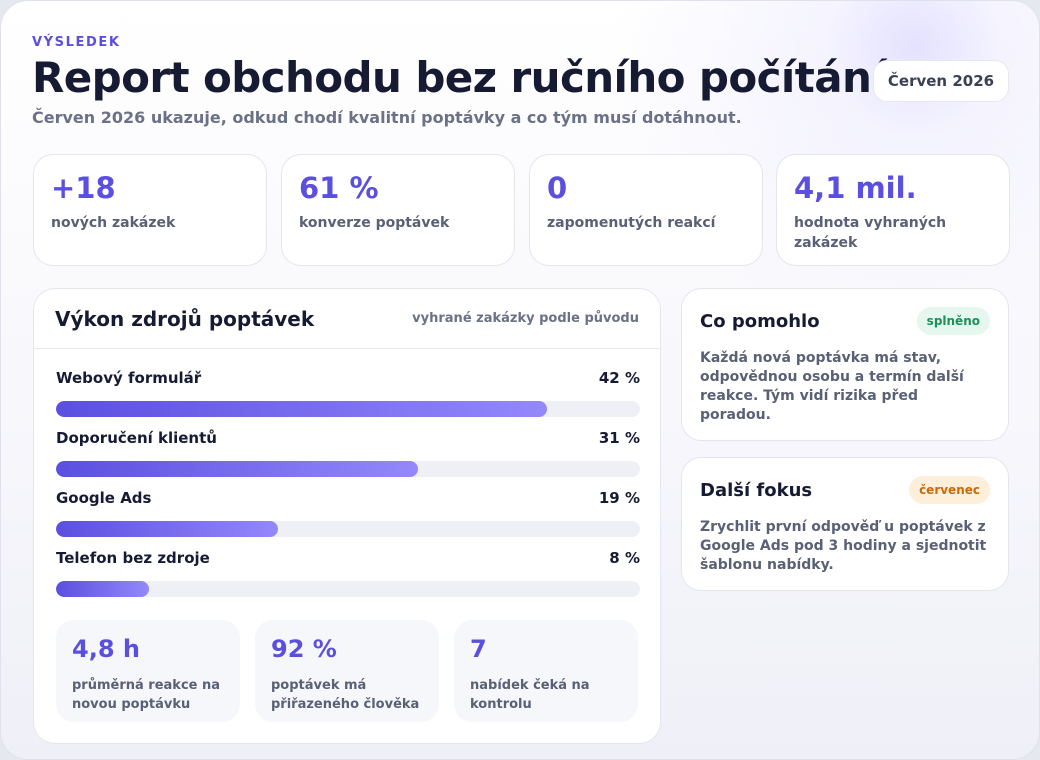  I want to click on source-share: 19 %, so click(619, 498).